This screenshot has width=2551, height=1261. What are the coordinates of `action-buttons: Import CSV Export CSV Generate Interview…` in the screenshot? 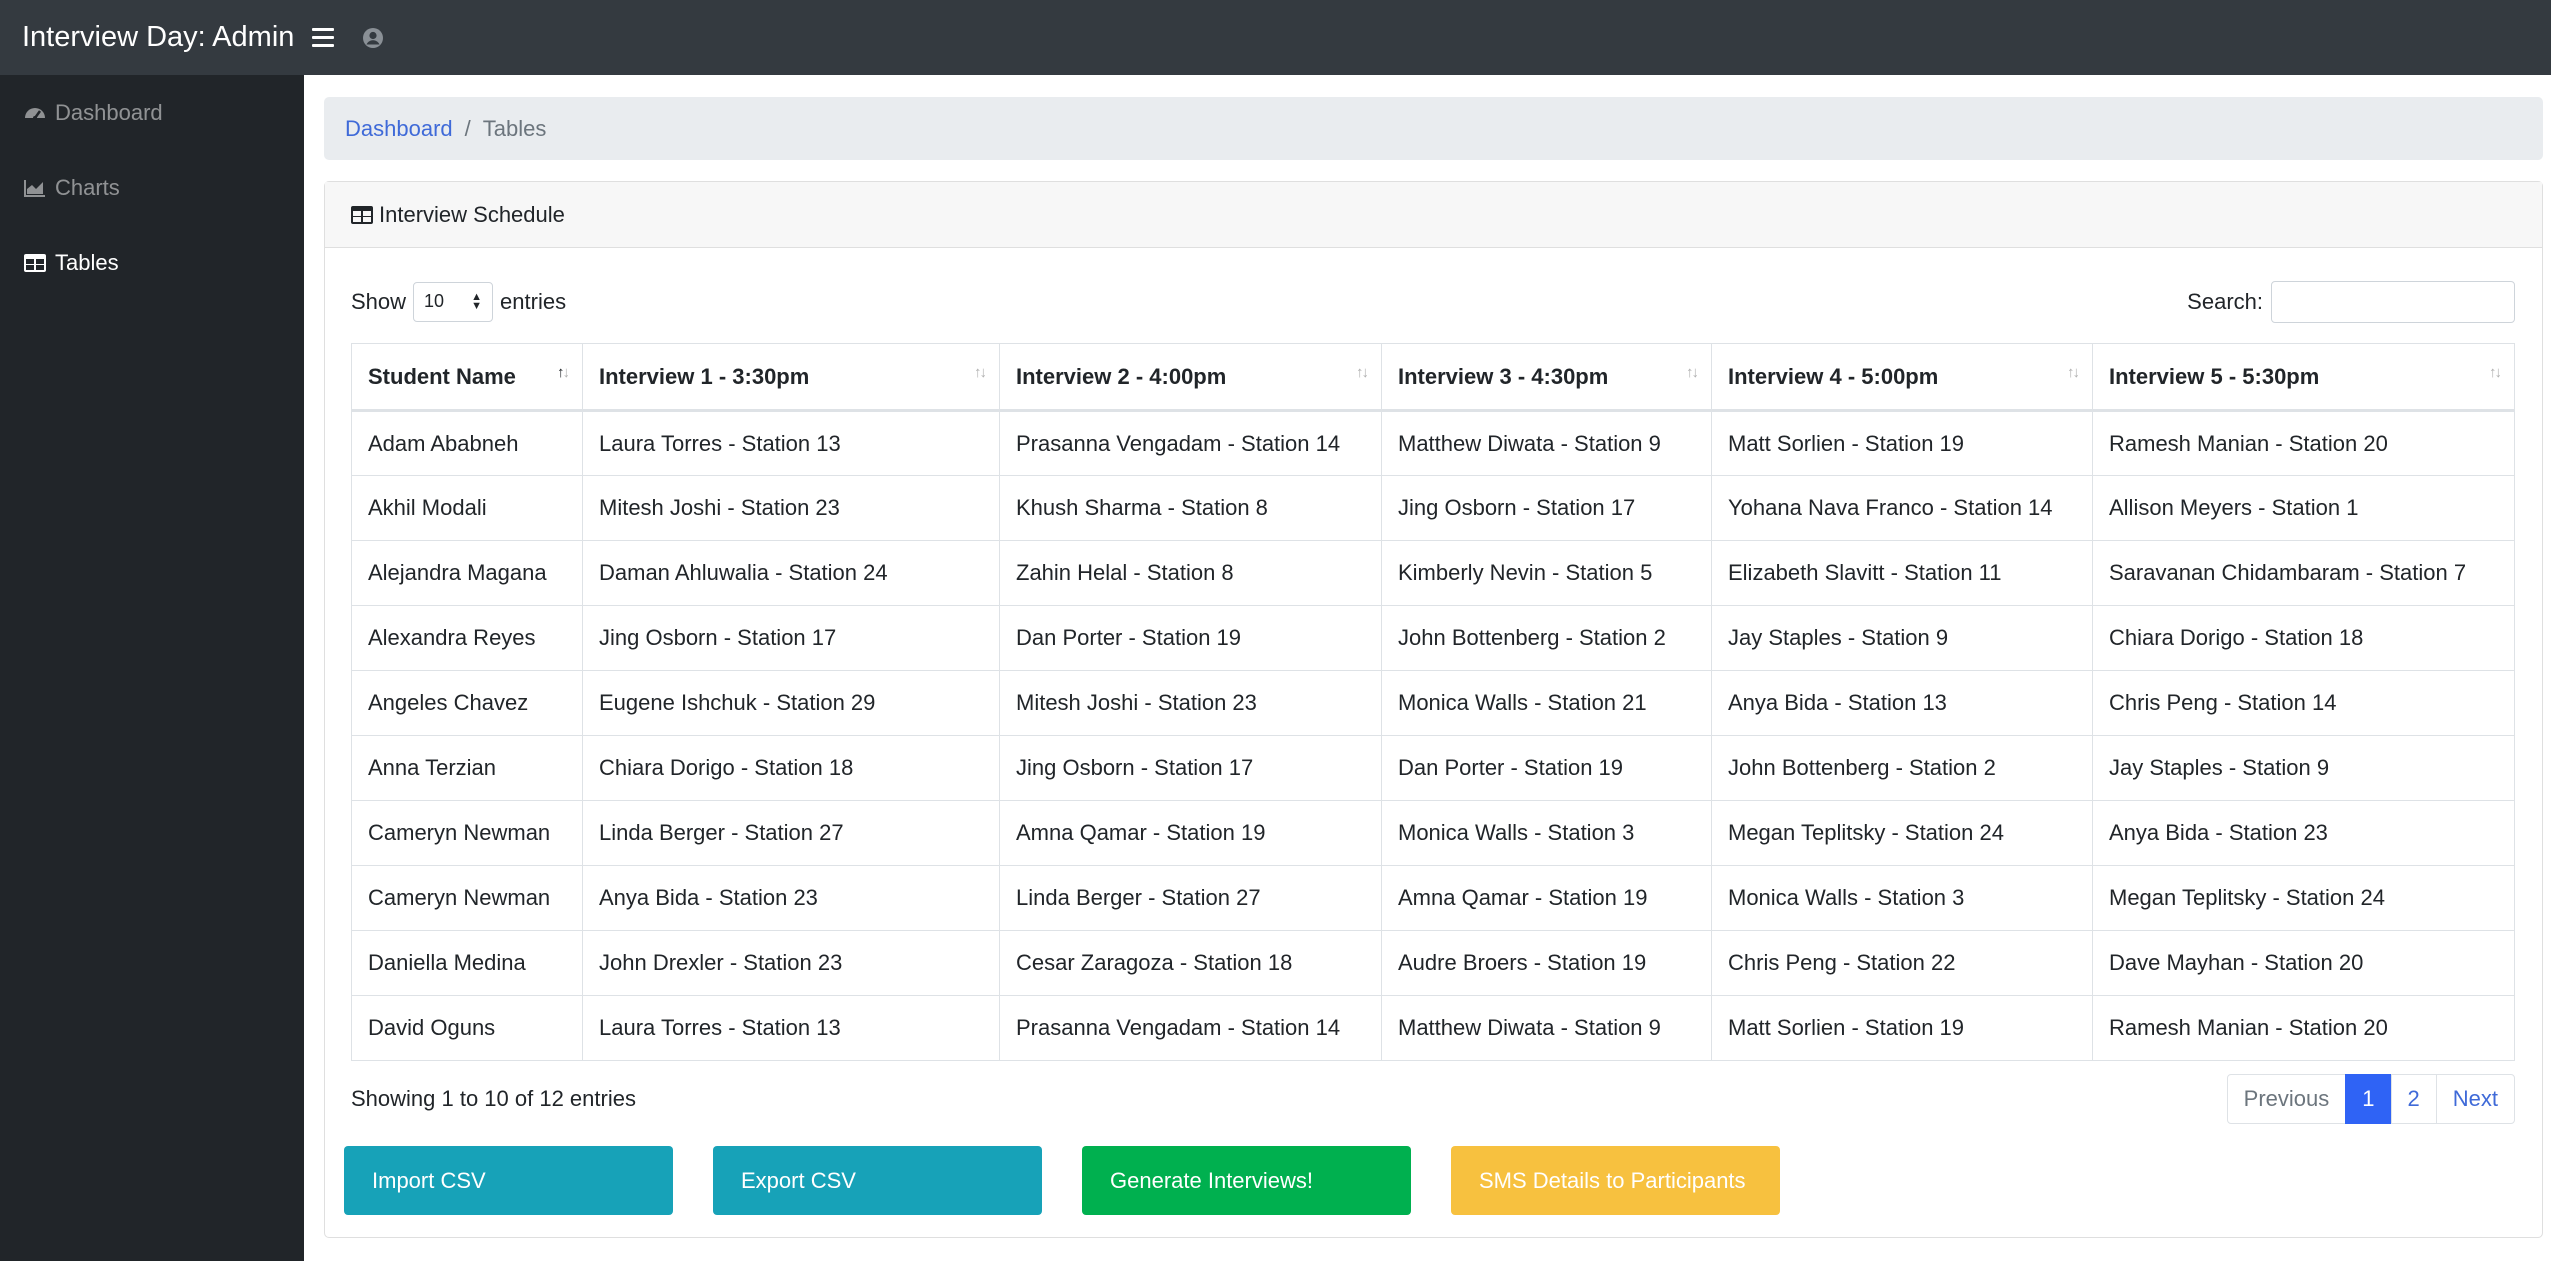 It's located at (1429, 1180).